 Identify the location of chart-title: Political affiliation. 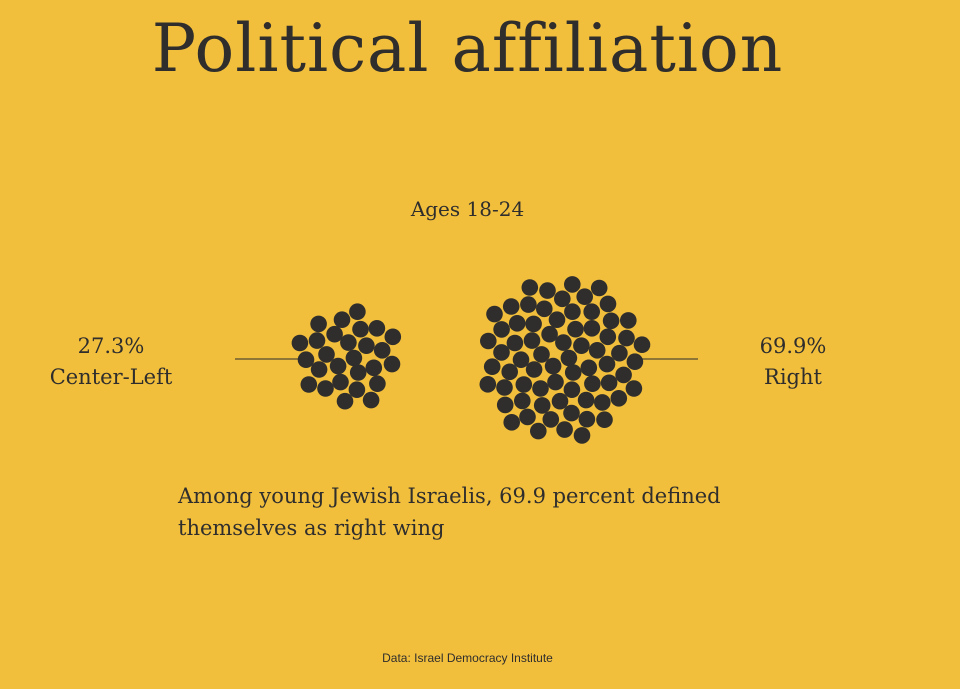
(467, 48).